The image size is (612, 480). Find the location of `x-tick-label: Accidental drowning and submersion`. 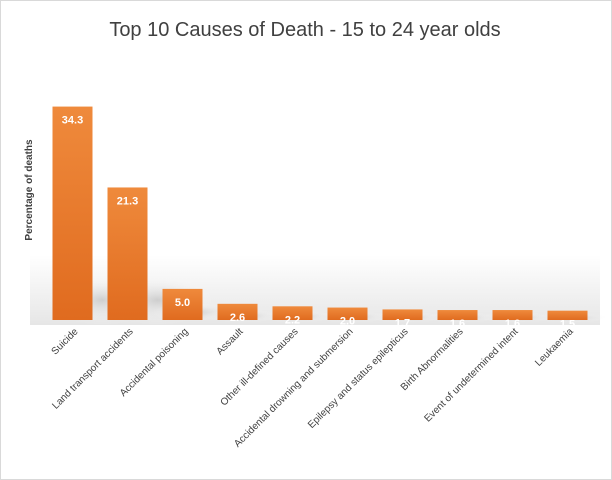

x-tick-label: Accidental drowning and submersion is located at coordinates (293, 387).